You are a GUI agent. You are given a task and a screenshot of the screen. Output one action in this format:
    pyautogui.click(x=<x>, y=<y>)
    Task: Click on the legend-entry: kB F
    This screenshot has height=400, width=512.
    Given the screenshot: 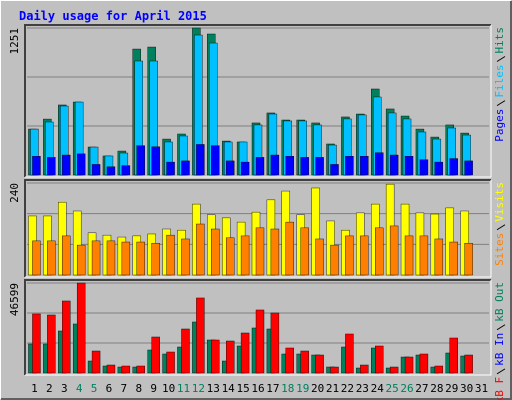 What is the action you would take?
    pyautogui.click(x=499, y=388)
    